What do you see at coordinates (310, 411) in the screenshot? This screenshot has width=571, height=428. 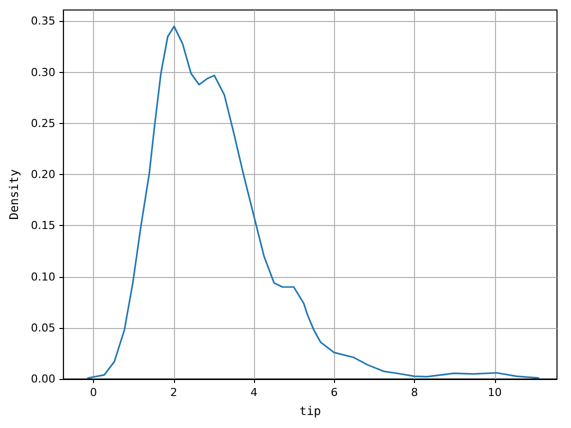 I see `x-axis-title: tip` at bounding box center [310, 411].